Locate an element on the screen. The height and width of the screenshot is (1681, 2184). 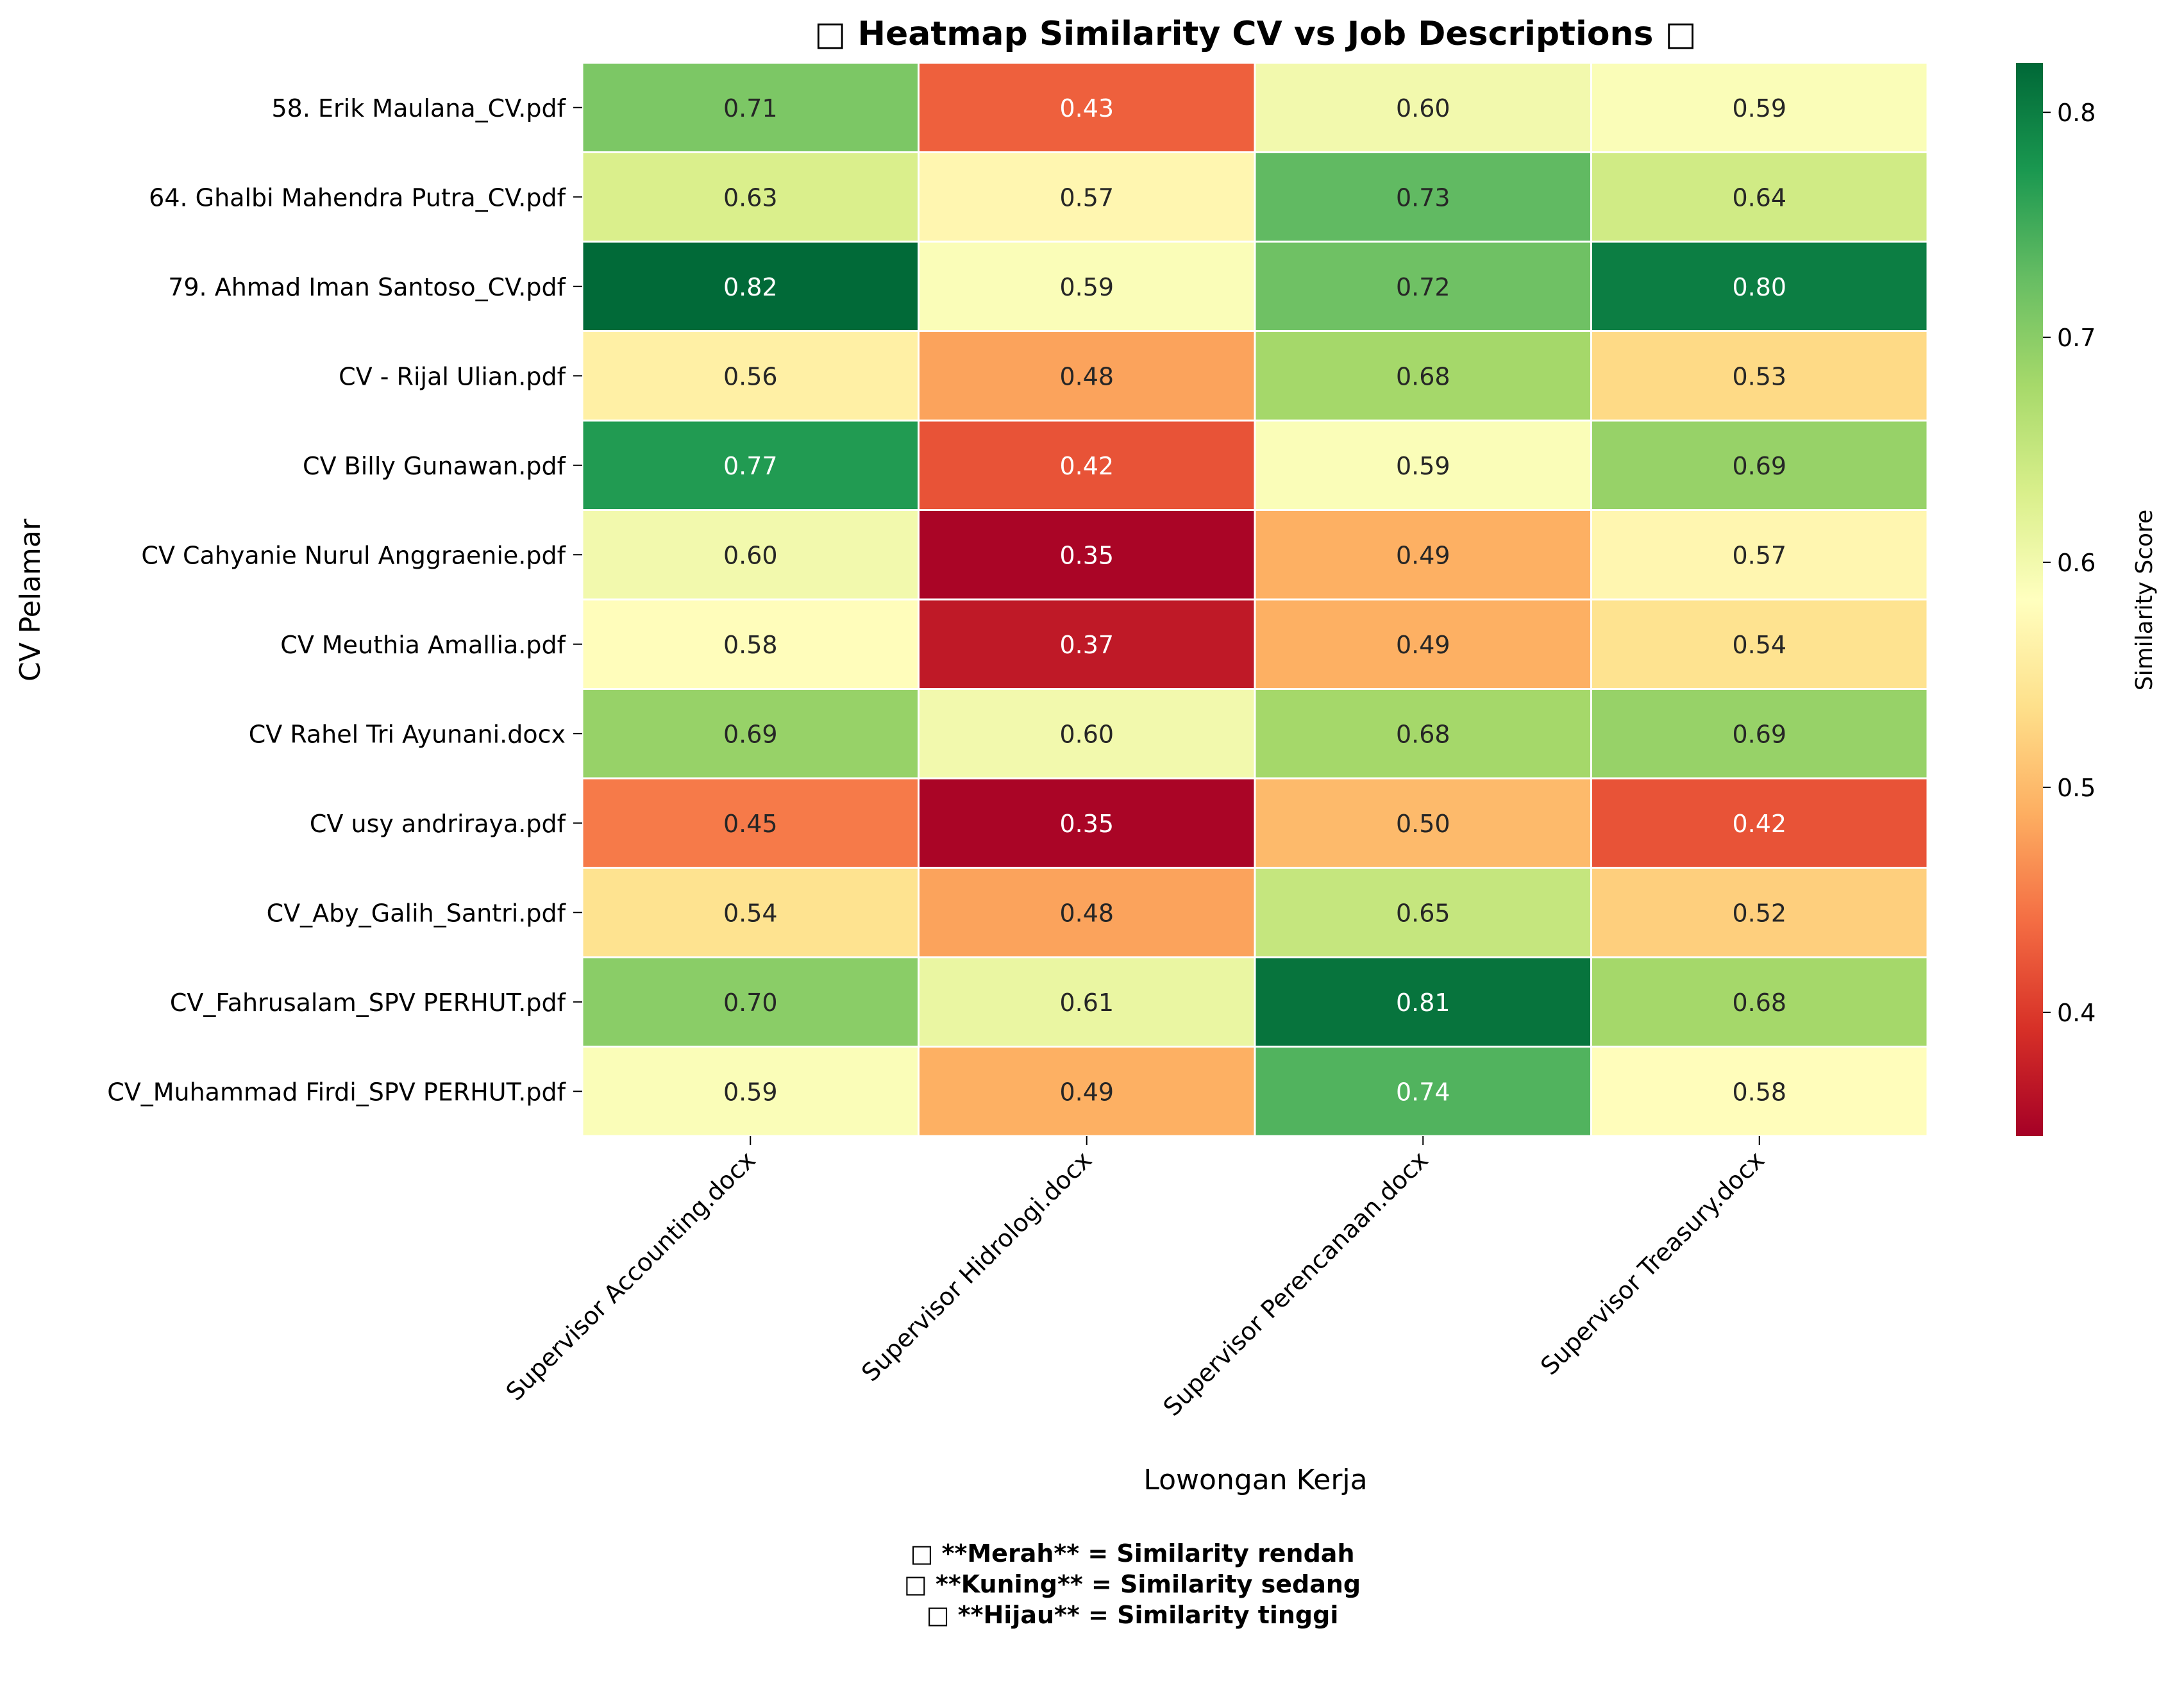
y-tick-label: CV - Rijal Ulian.pdf is located at coordinates (452, 376).